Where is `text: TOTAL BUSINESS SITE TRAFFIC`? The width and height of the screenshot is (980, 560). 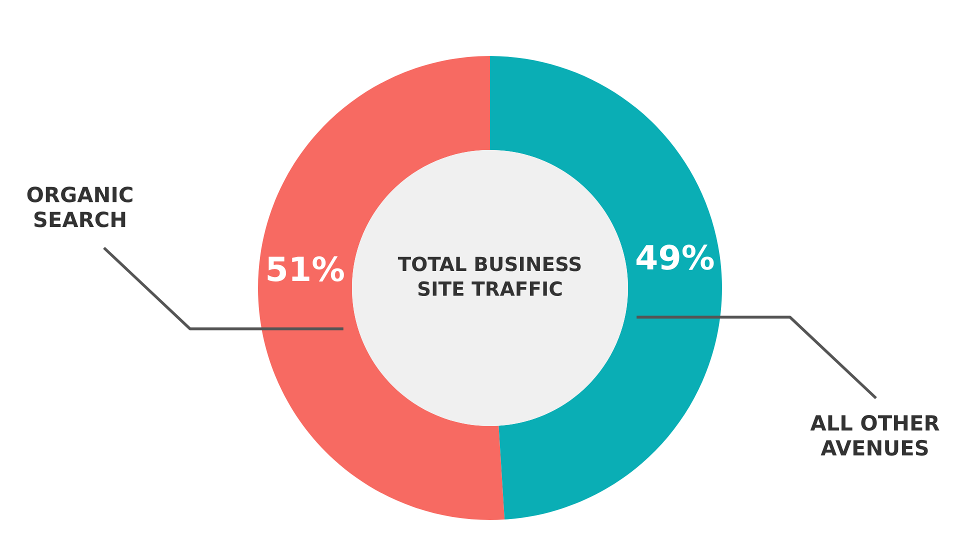
text: TOTAL BUSINESS SITE TRAFFIC is located at coordinates (489, 276).